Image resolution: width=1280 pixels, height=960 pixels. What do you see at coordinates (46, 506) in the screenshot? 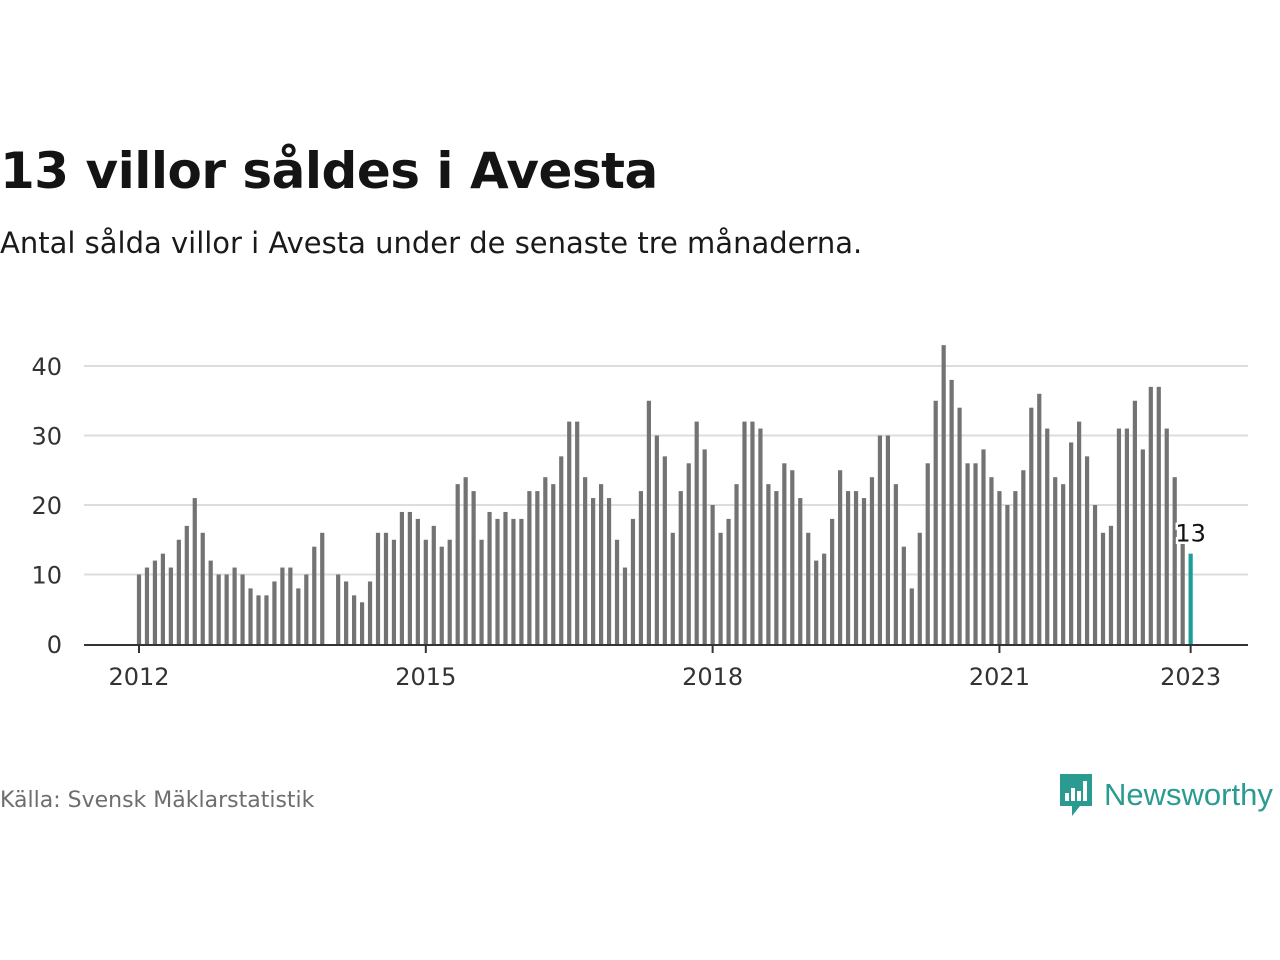
I see `y-axis-ticks: 0 10 20 30 40` at bounding box center [46, 506].